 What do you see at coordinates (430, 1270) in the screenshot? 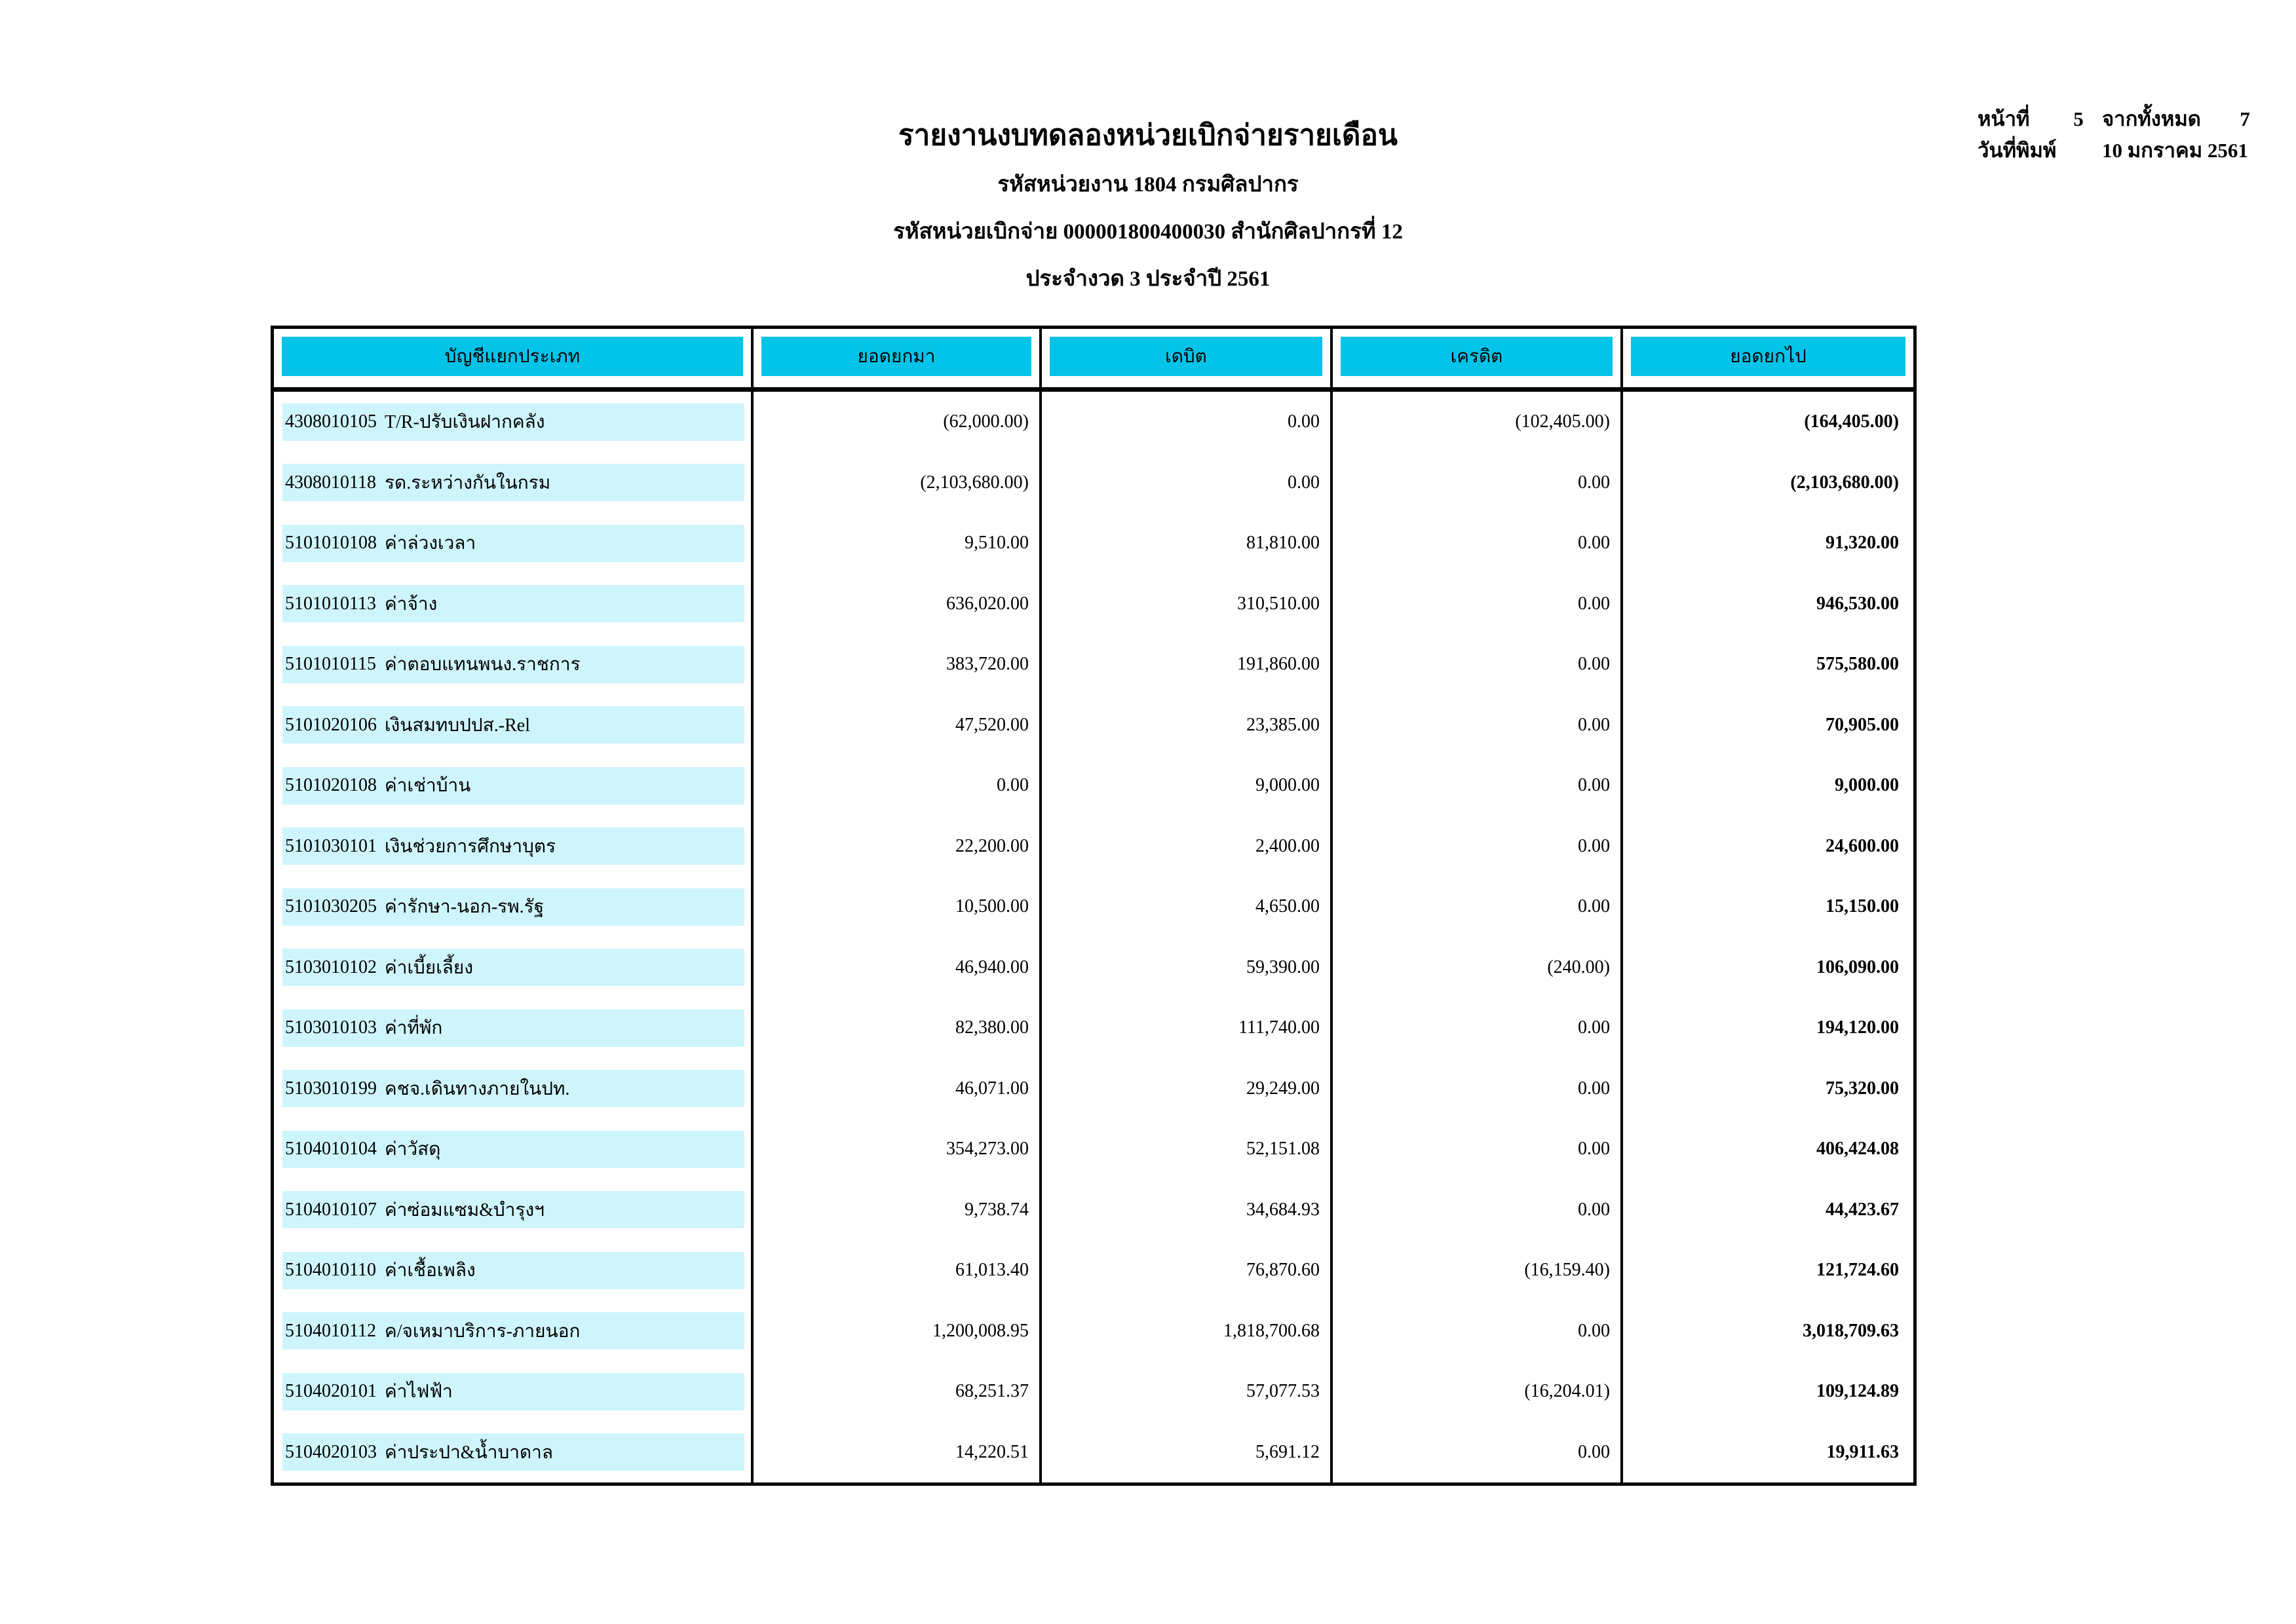
I see `account-name: ค่าเชื้อเพลิง` at bounding box center [430, 1270].